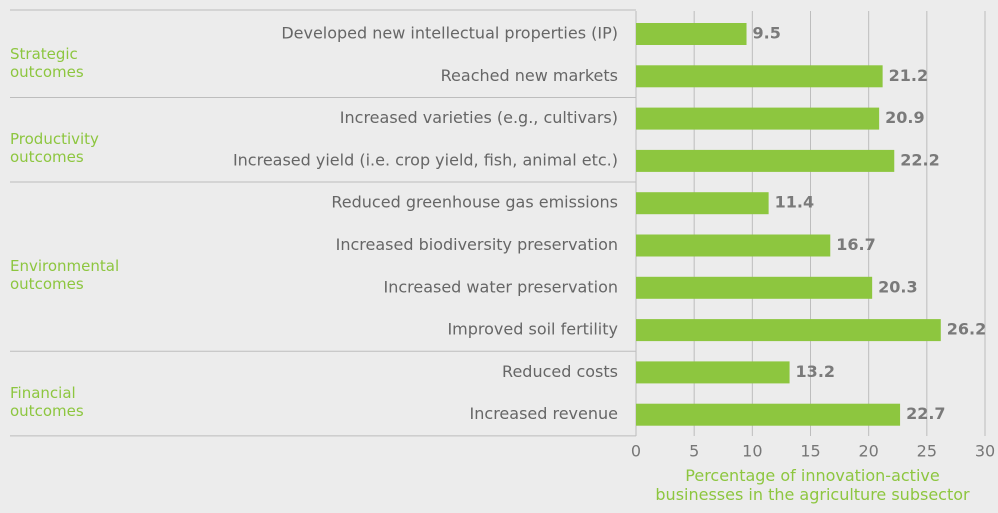 The width and height of the screenshot is (998, 513). I want to click on category-label: Increased water preservation, so click(500, 286).